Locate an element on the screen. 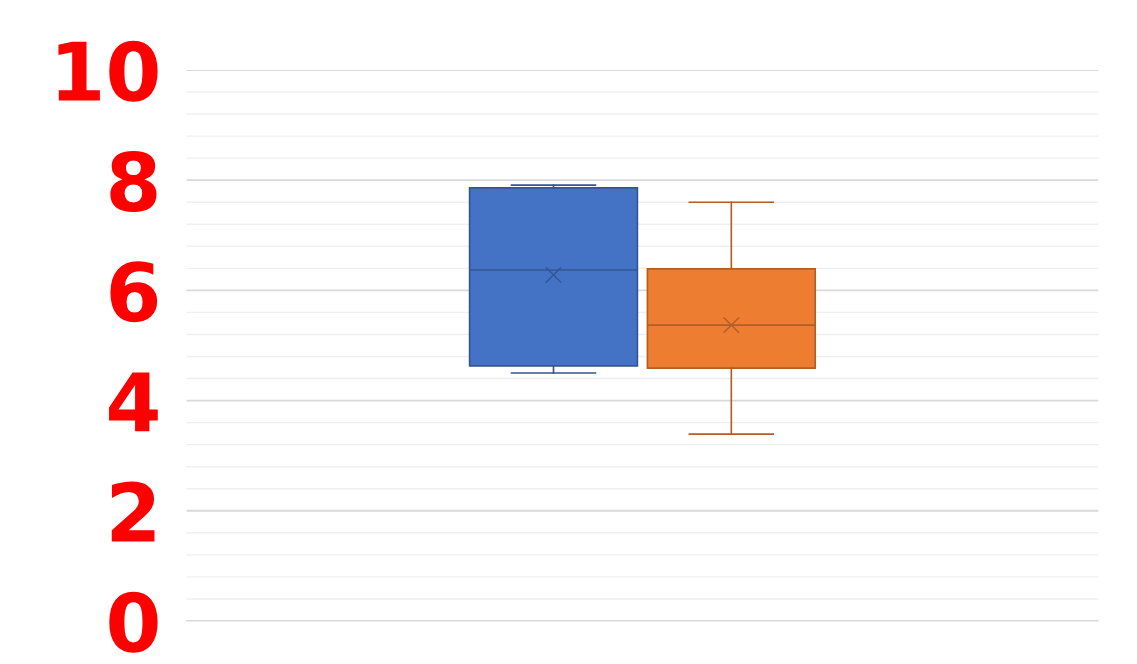 The width and height of the screenshot is (1137, 664). y-tick-label: 8 is located at coordinates (133, 181).